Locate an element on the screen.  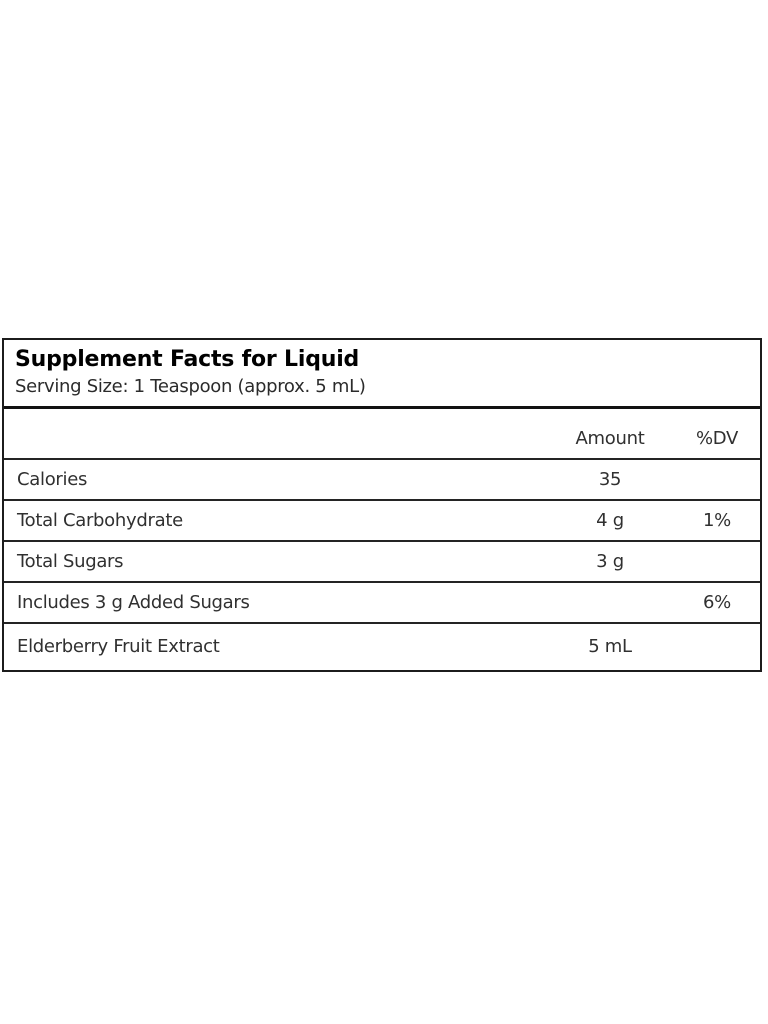
table-row: Calories 35 is located at coordinates (382, 480).